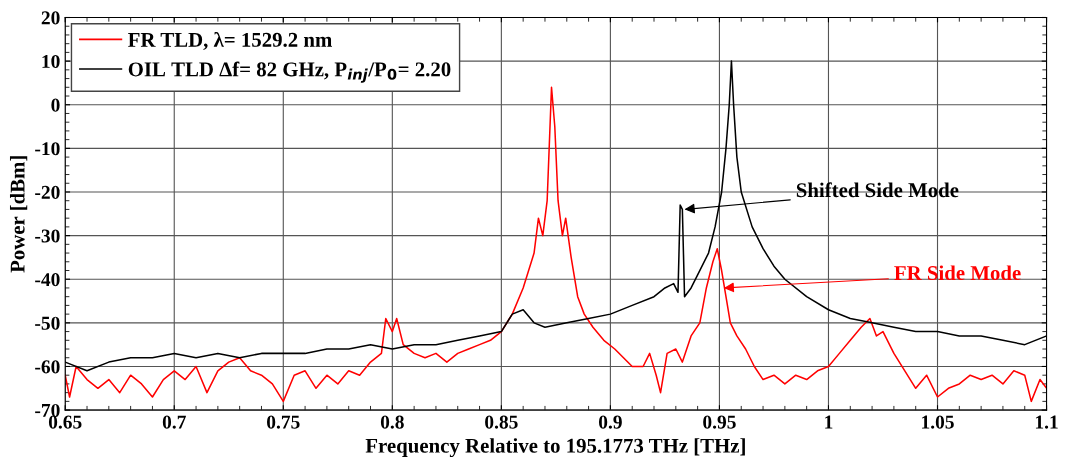 The height and width of the screenshot is (473, 1069). What do you see at coordinates (47, 410) in the screenshot?
I see `y-tick-label: -70` at bounding box center [47, 410].